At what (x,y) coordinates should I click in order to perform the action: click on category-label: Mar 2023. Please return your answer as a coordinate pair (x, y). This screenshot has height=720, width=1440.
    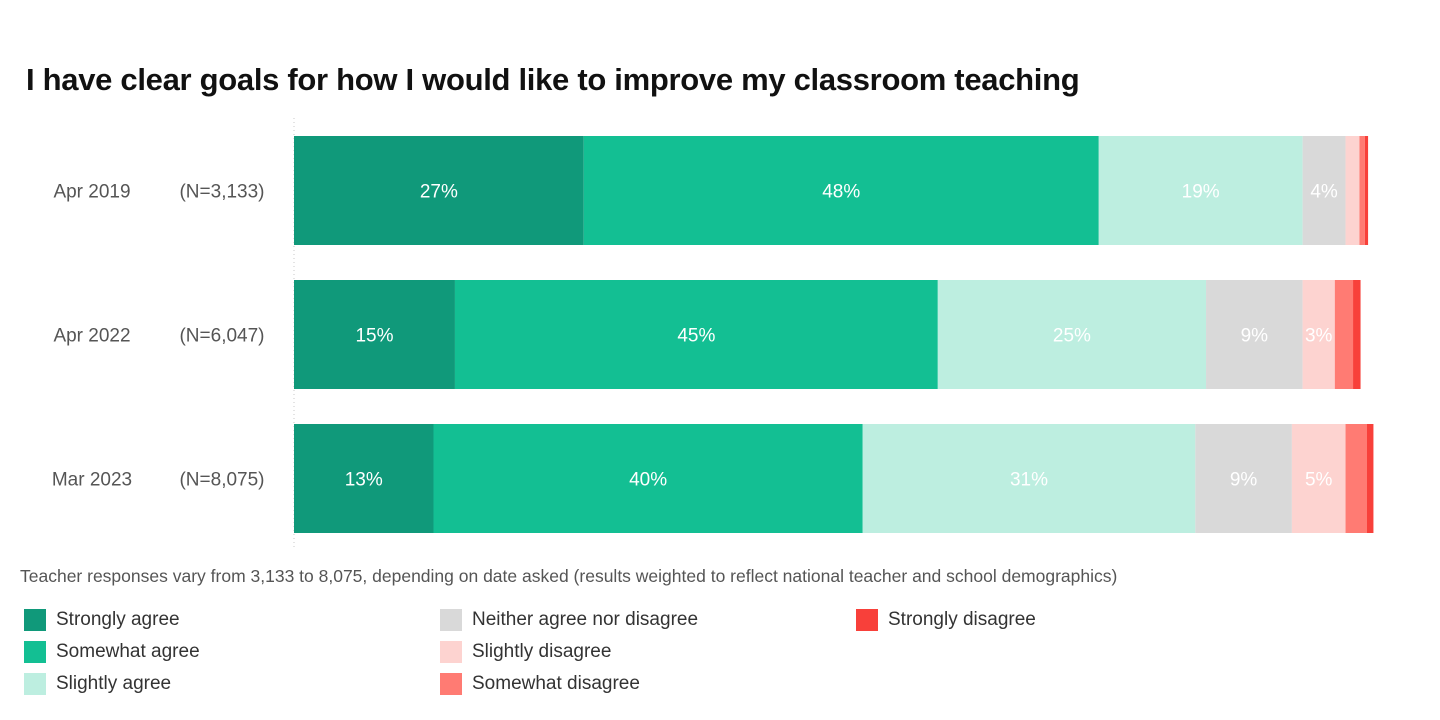
    Looking at the image, I should click on (92, 480).